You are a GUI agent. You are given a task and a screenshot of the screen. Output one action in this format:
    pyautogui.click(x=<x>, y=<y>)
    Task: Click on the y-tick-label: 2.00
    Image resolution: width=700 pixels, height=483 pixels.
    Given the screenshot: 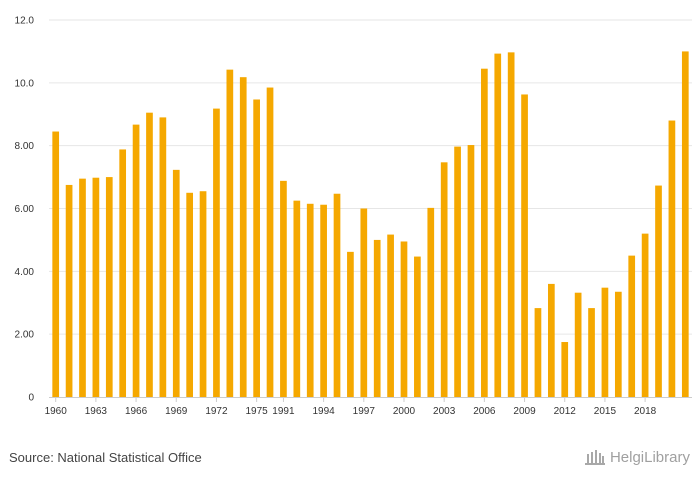 What is the action you would take?
    pyautogui.click(x=25, y=335)
    